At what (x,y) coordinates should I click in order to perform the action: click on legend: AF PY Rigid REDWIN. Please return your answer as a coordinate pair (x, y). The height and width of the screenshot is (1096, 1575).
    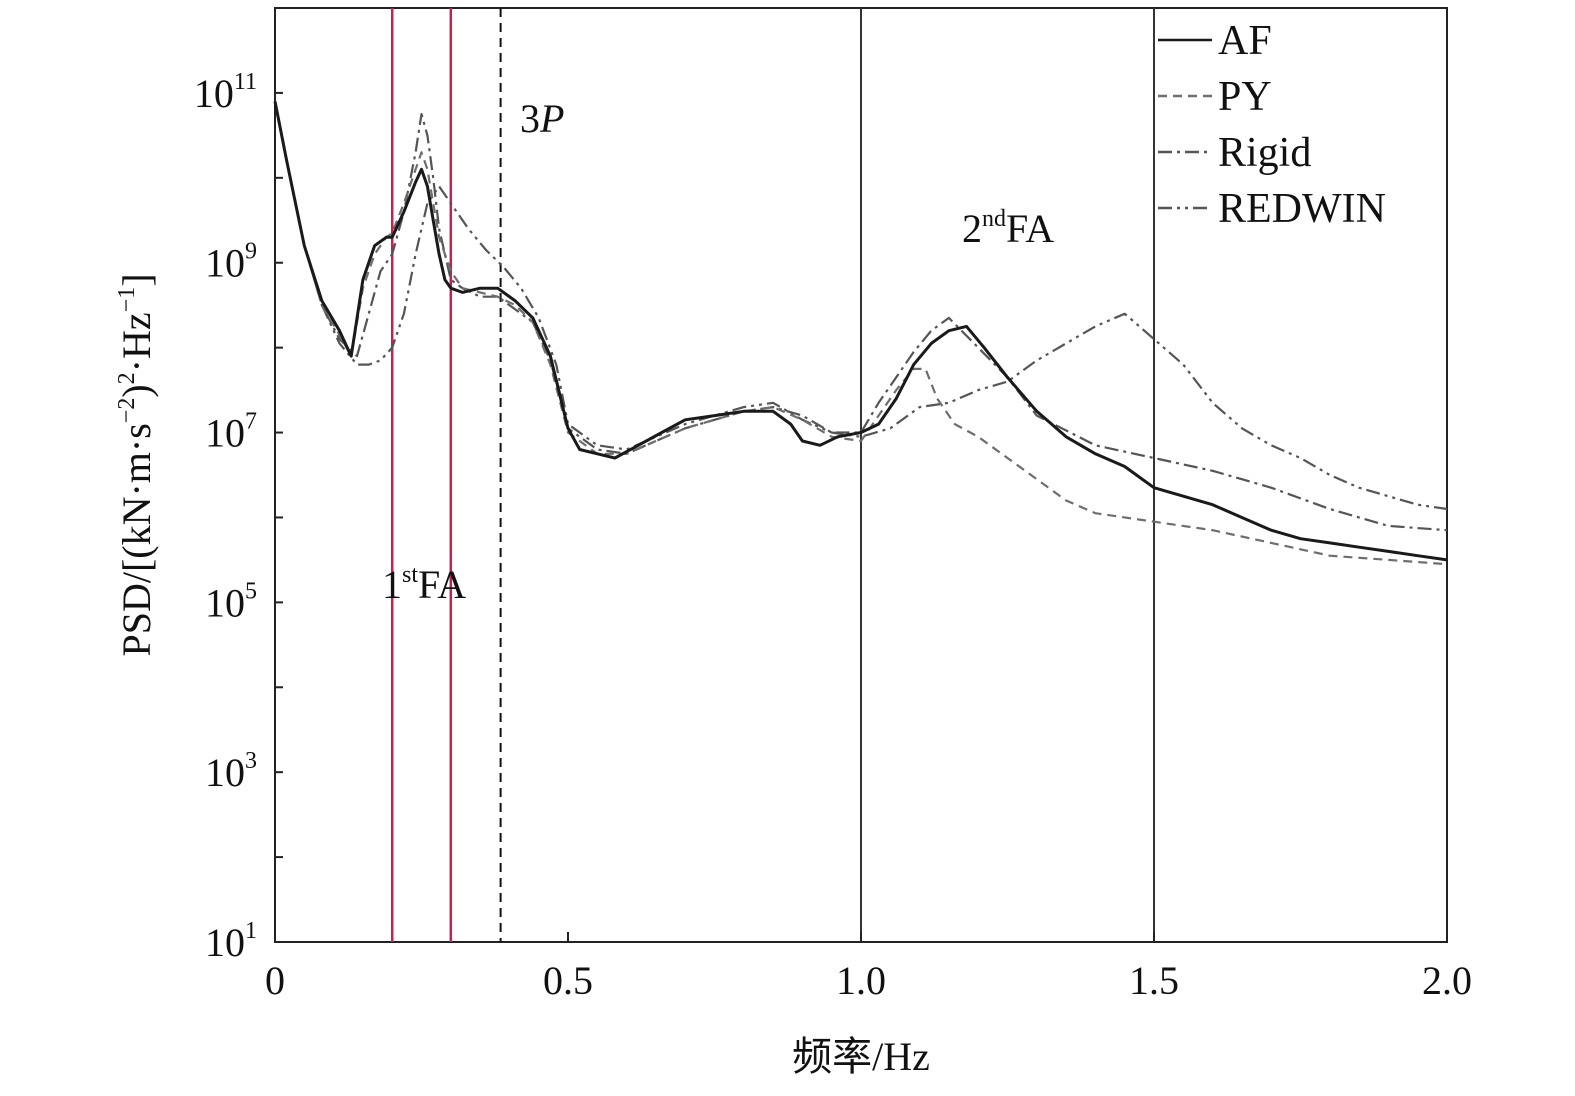
    Looking at the image, I should click on (1272, 125).